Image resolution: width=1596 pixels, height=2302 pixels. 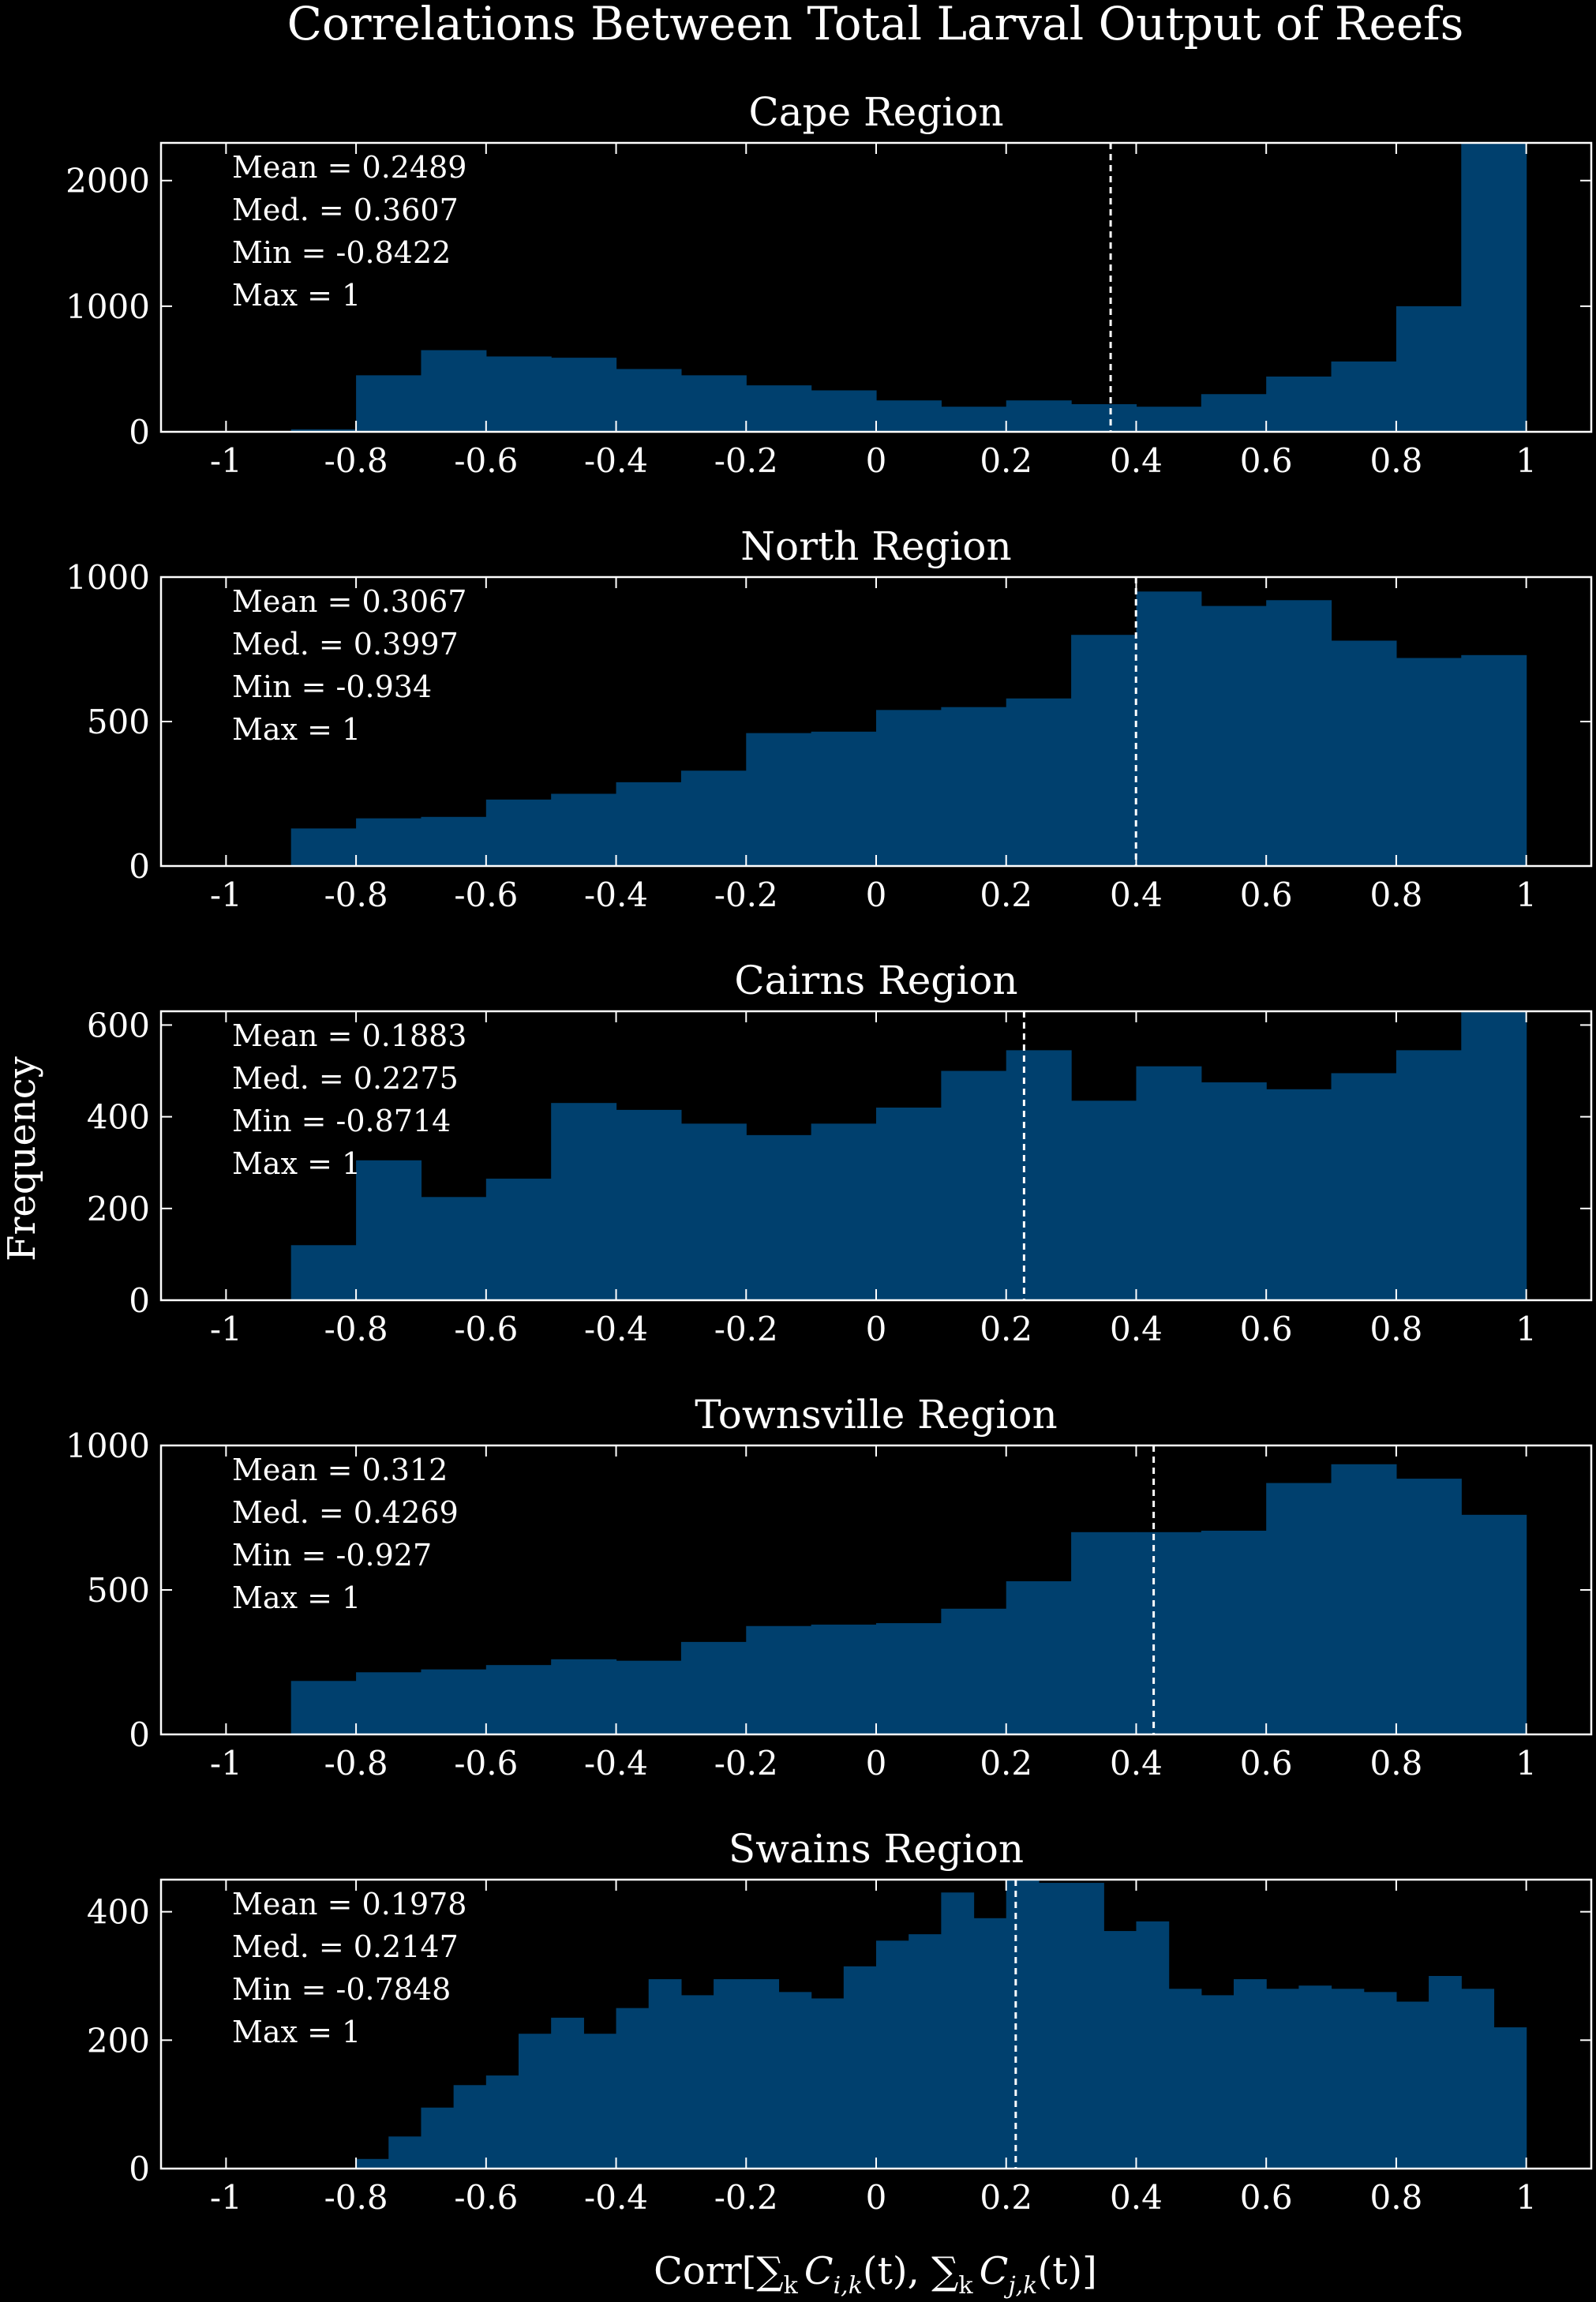 What do you see at coordinates (119, 722) in the screenshot?
I see `y-tick-label: 500` at bounding box center [119, 722].